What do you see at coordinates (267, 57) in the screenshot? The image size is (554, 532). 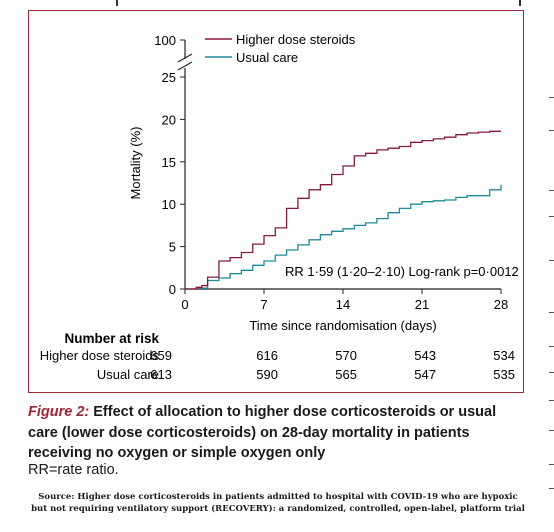 I see `legend-label-usual: Usual care` at bounding box center [267, 57].